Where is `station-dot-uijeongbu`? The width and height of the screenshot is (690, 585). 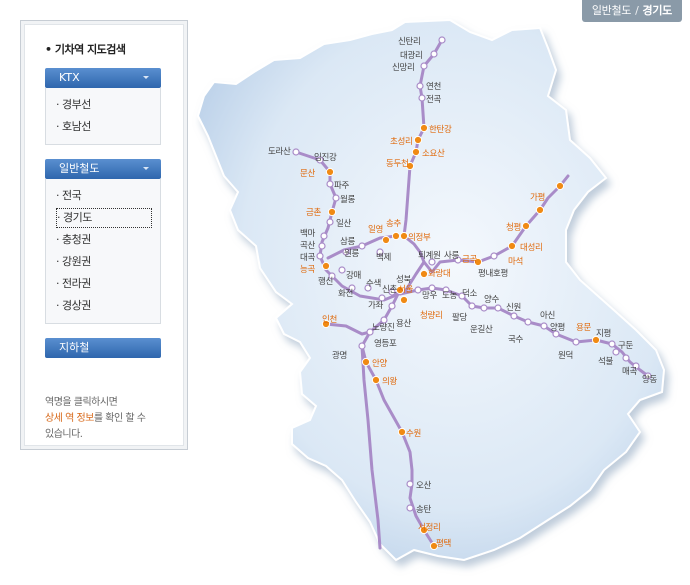 station-dot-uijeongbu is located at coordinates (404, 236).